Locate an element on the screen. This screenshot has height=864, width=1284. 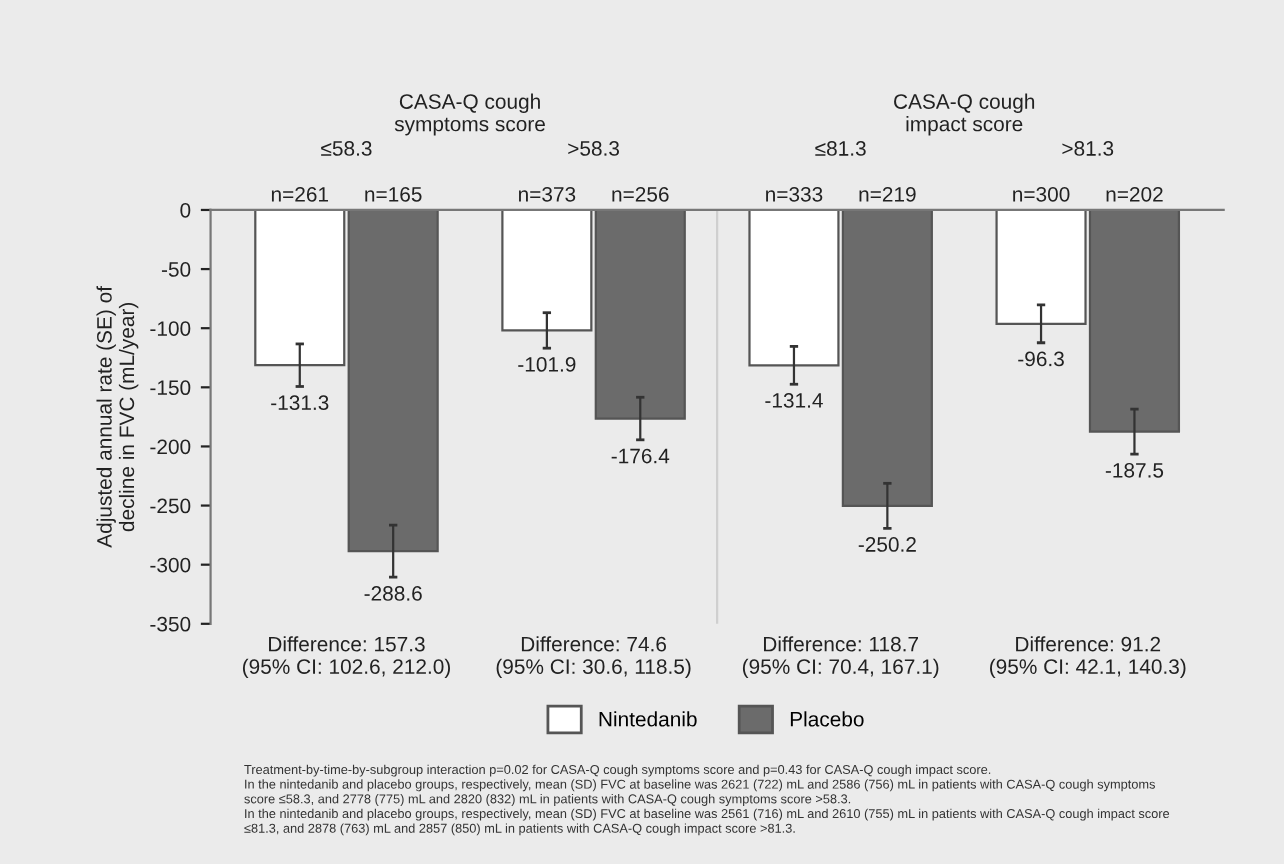
data-label: -176.4 is located at coordinates (640, 456).